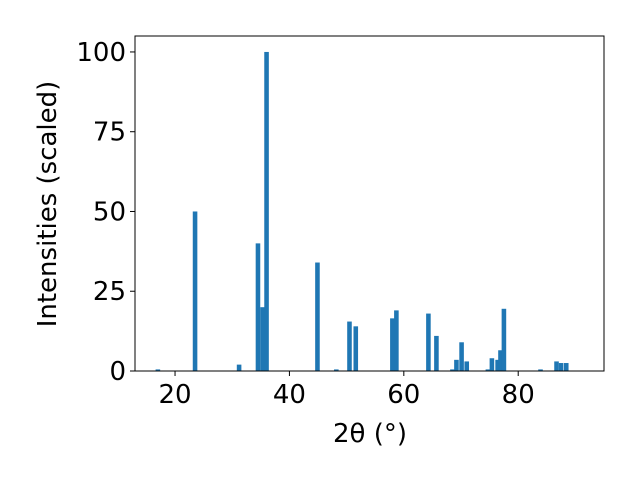 Image resolution: width=640 pixels, height=480 pixels. Describe the element at coordinates (101, 53) in the screenshot. I see `y-tick-label: 100` at that location.